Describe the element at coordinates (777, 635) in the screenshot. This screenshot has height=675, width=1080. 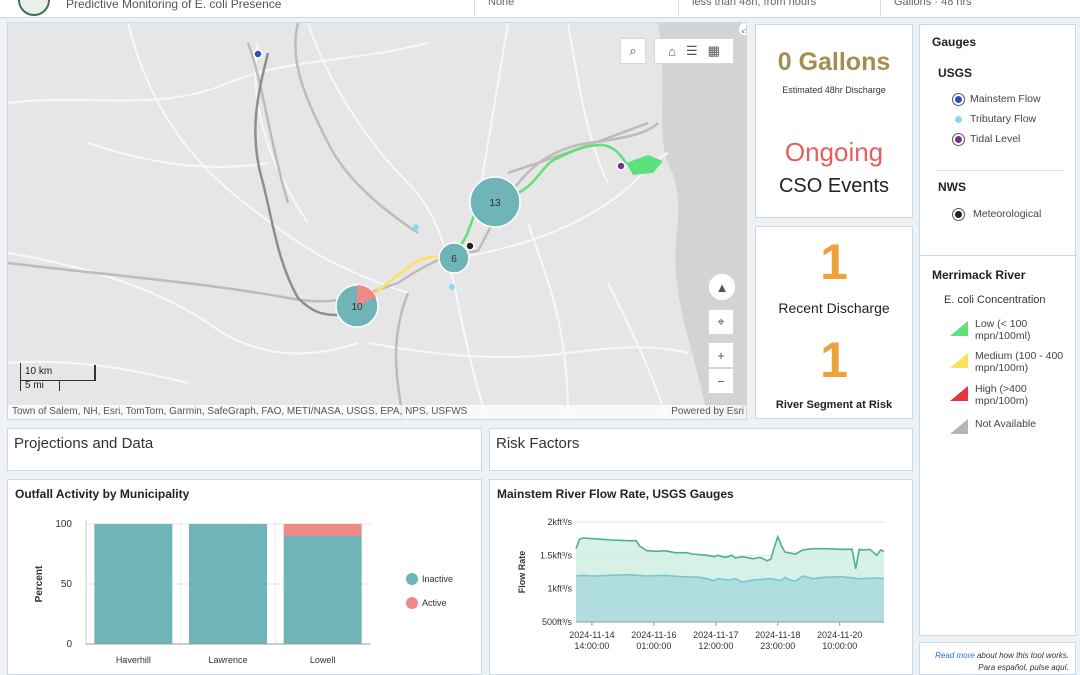
I see `x-tick-label-date: 2024-11-18` at that location.